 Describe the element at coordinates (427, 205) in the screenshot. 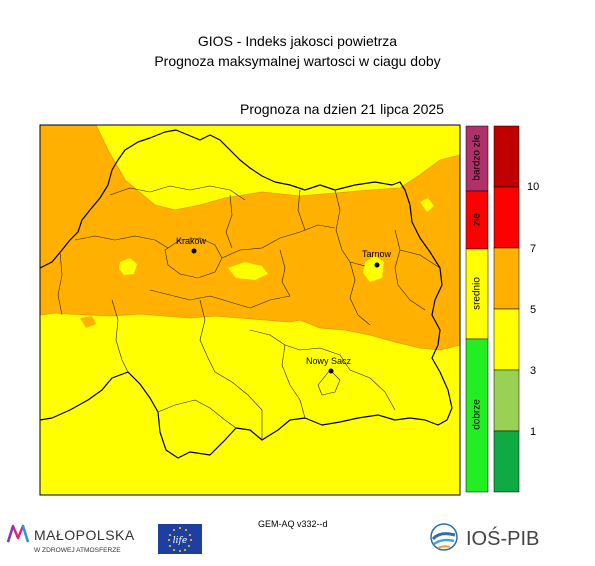

I see `zone-level-4-east` at that location.